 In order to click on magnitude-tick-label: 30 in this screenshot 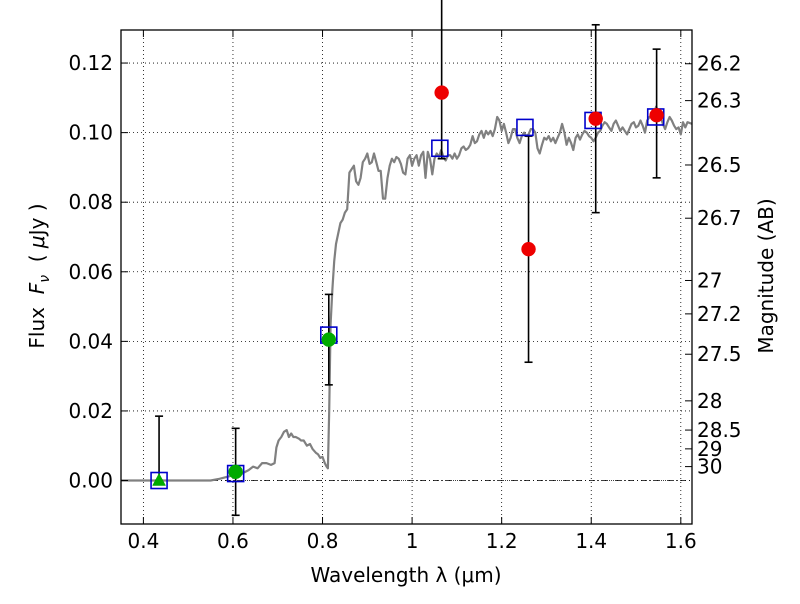, I will do `click(709, 467)`.